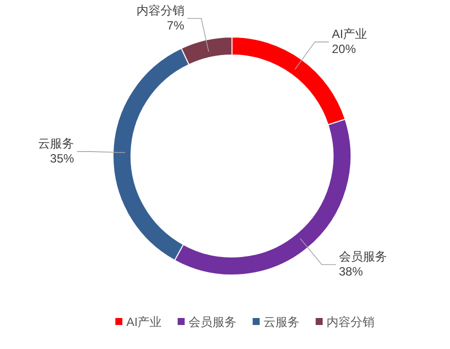 The width and height of the screenshot is (450, 349). Describe the element at coordinates (56, 143) in the screenshot. I see `slice-label: 云服务` at that location.